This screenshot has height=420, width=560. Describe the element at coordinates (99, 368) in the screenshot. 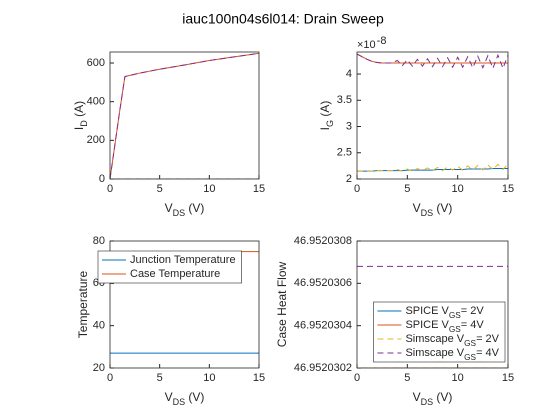

I see `y-tick-label: 20` at that location.